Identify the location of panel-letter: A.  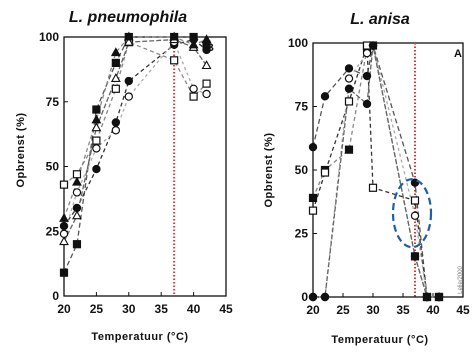
(458, 54).